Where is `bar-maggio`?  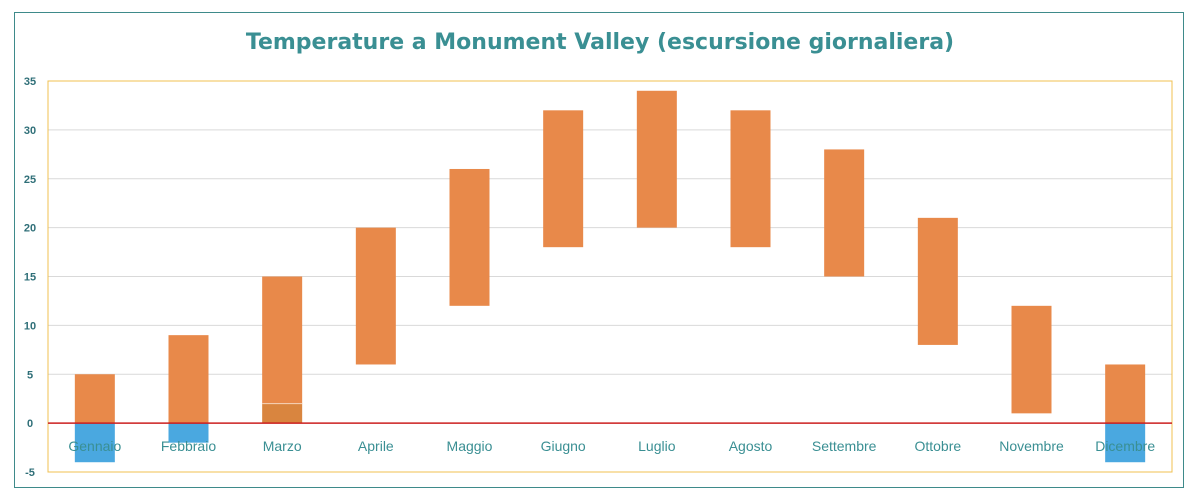
bar-maggio is located at coordinates (469, 237).